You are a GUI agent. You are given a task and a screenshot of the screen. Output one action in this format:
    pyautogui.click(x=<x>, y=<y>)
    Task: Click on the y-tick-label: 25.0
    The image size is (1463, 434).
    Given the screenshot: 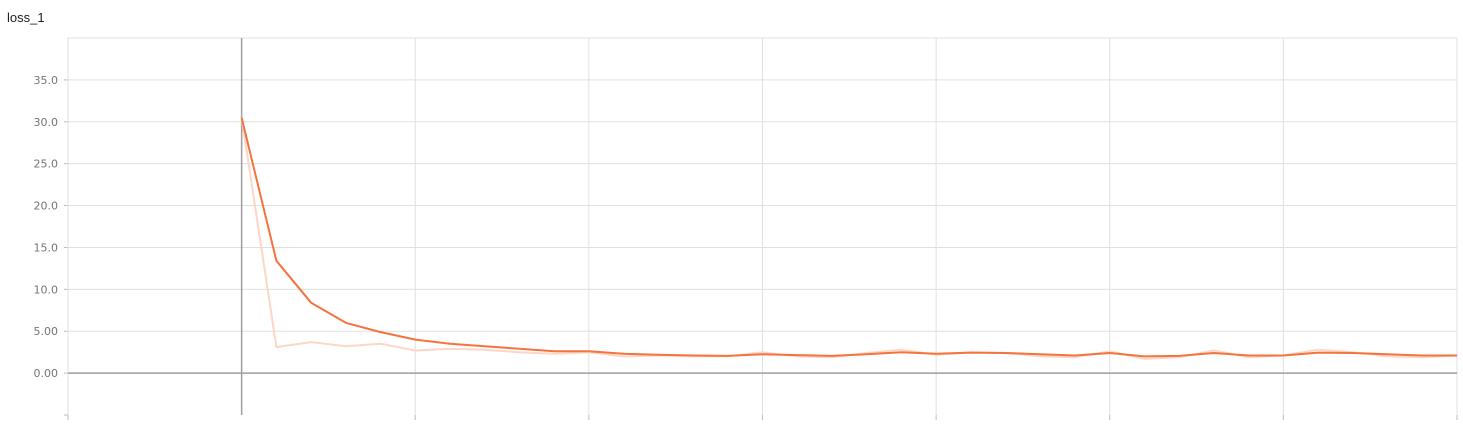 What is the action you would take?
    pyautogui.click(x=46, y=164)
    